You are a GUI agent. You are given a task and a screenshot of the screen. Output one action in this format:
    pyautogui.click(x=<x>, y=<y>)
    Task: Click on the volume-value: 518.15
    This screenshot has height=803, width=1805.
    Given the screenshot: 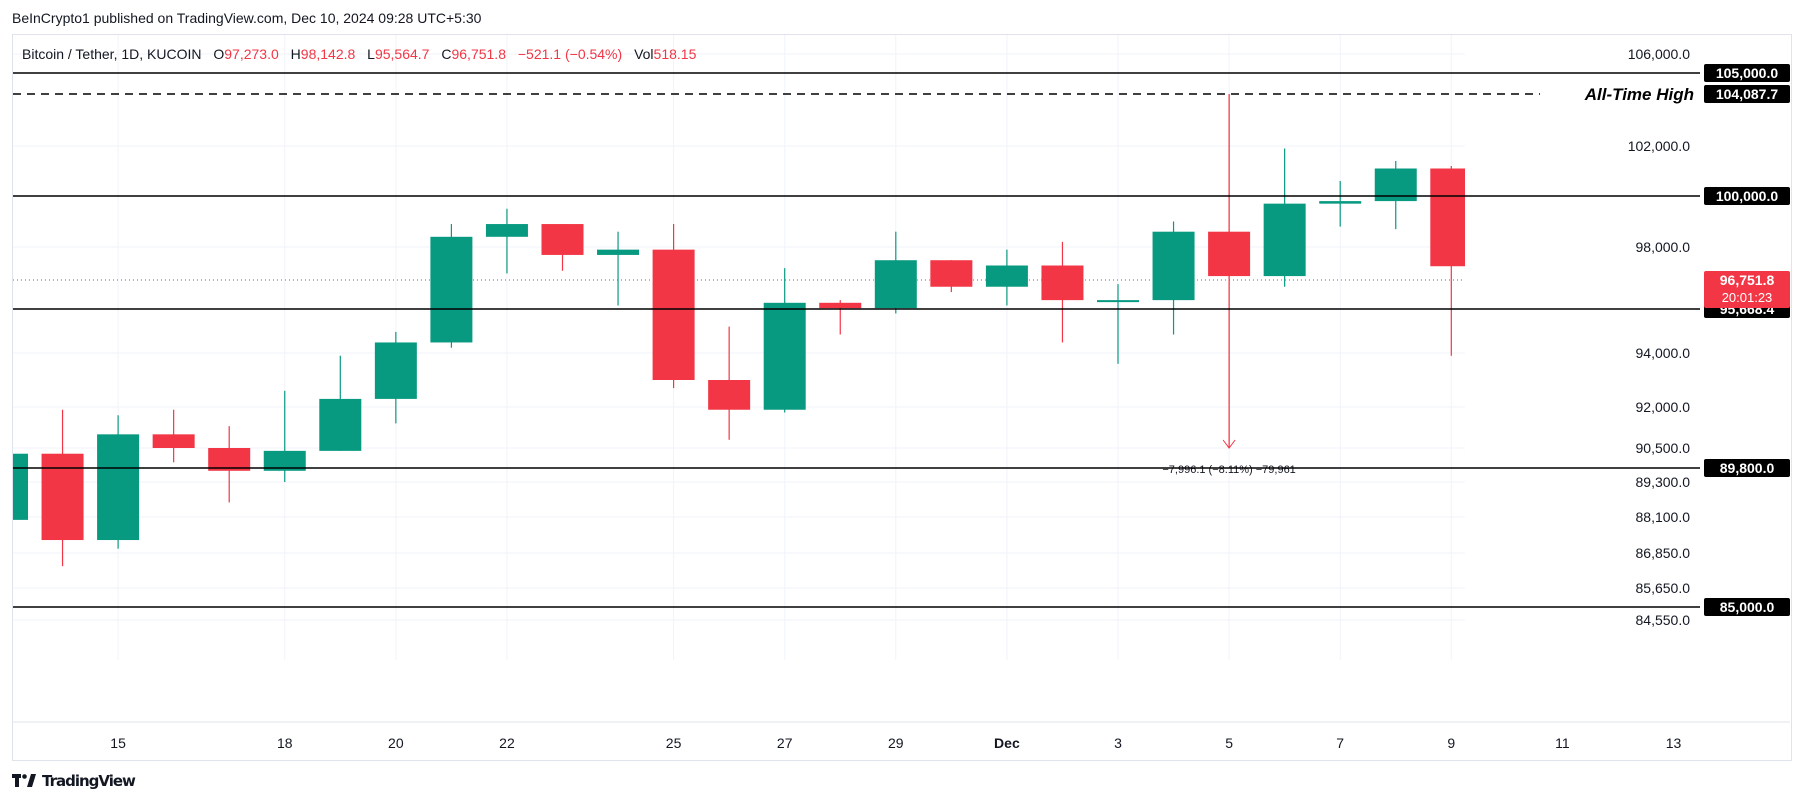 What is the action you would take?
    pyautogui.click(x=675, y=54)
    